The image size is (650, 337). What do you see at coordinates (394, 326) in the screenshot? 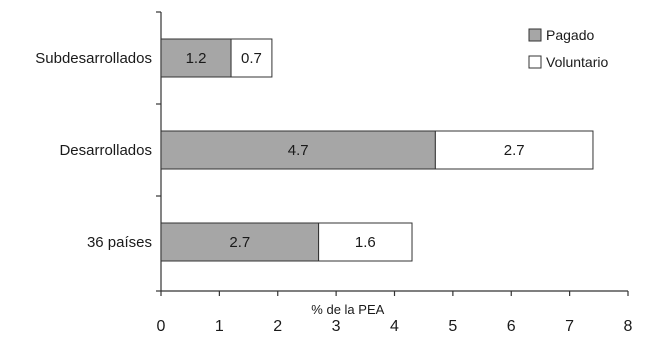
I see `x-tick-label: 4` at bounding box center [394, 326].